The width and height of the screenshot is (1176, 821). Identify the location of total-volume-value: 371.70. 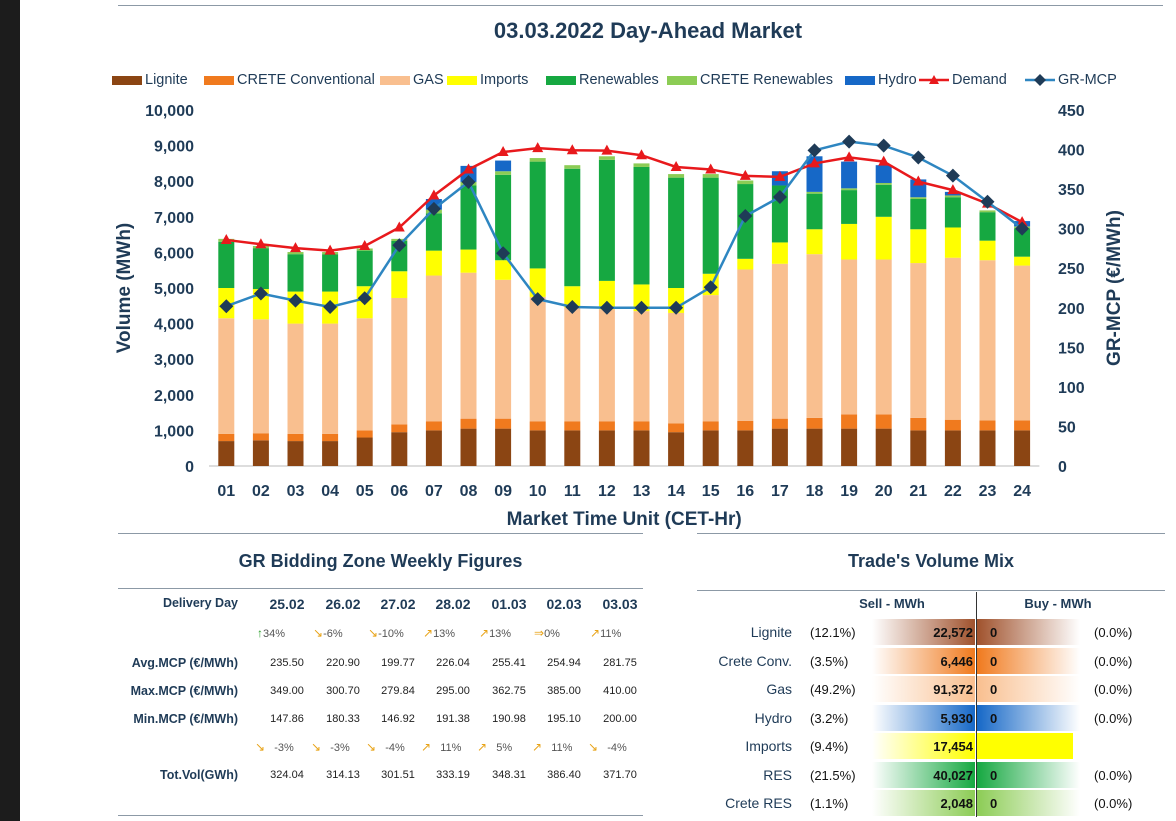
(620, 775).